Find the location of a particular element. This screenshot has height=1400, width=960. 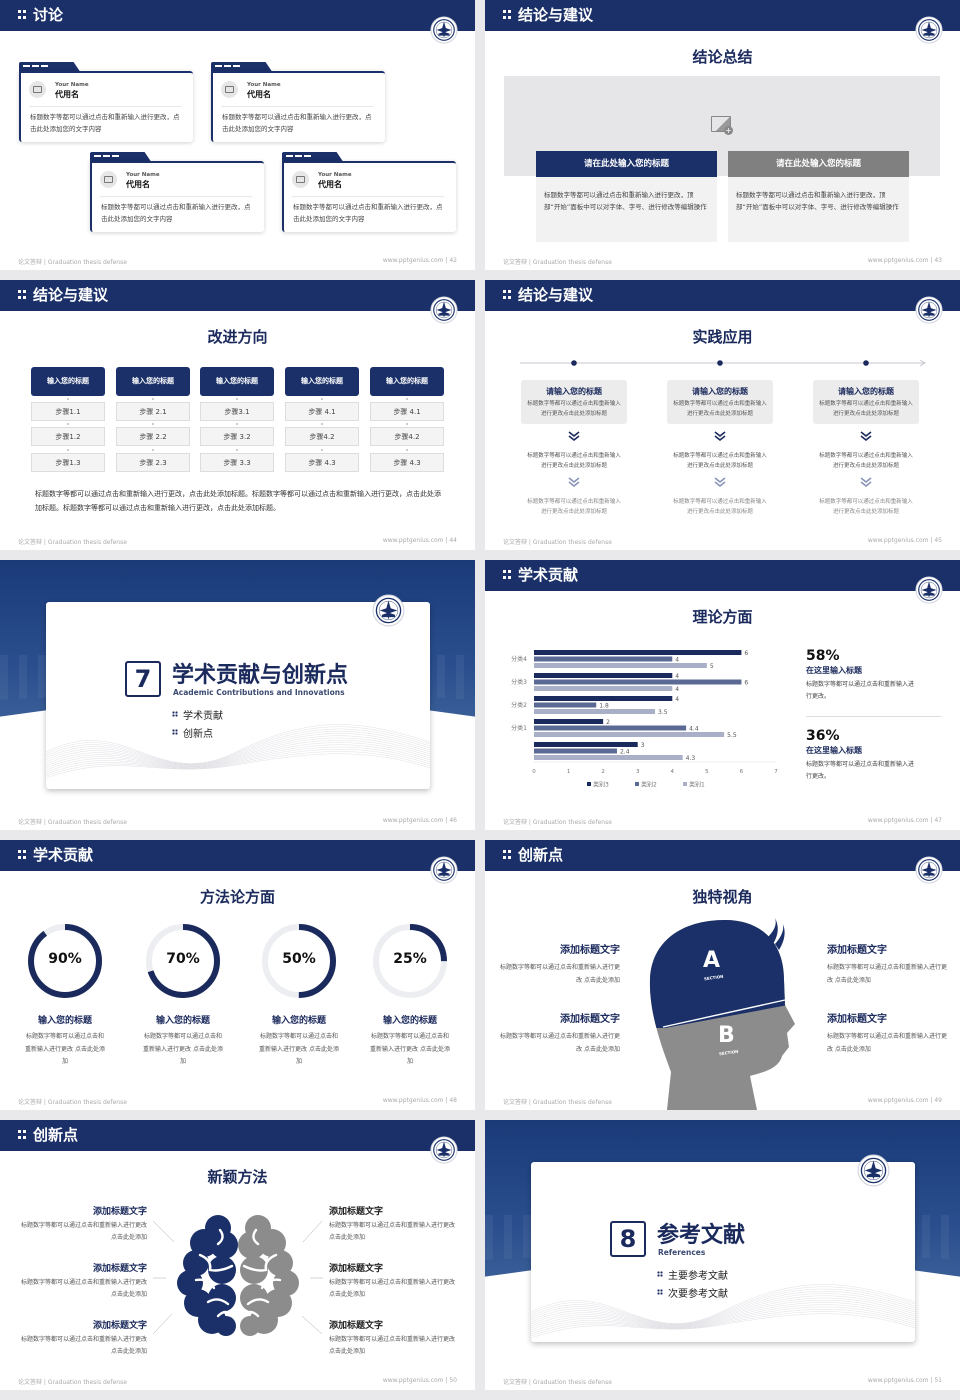

stat-text: 标题数字等都可以通过点击和重新输入进行更改。 is located at coordinates (860, 690).